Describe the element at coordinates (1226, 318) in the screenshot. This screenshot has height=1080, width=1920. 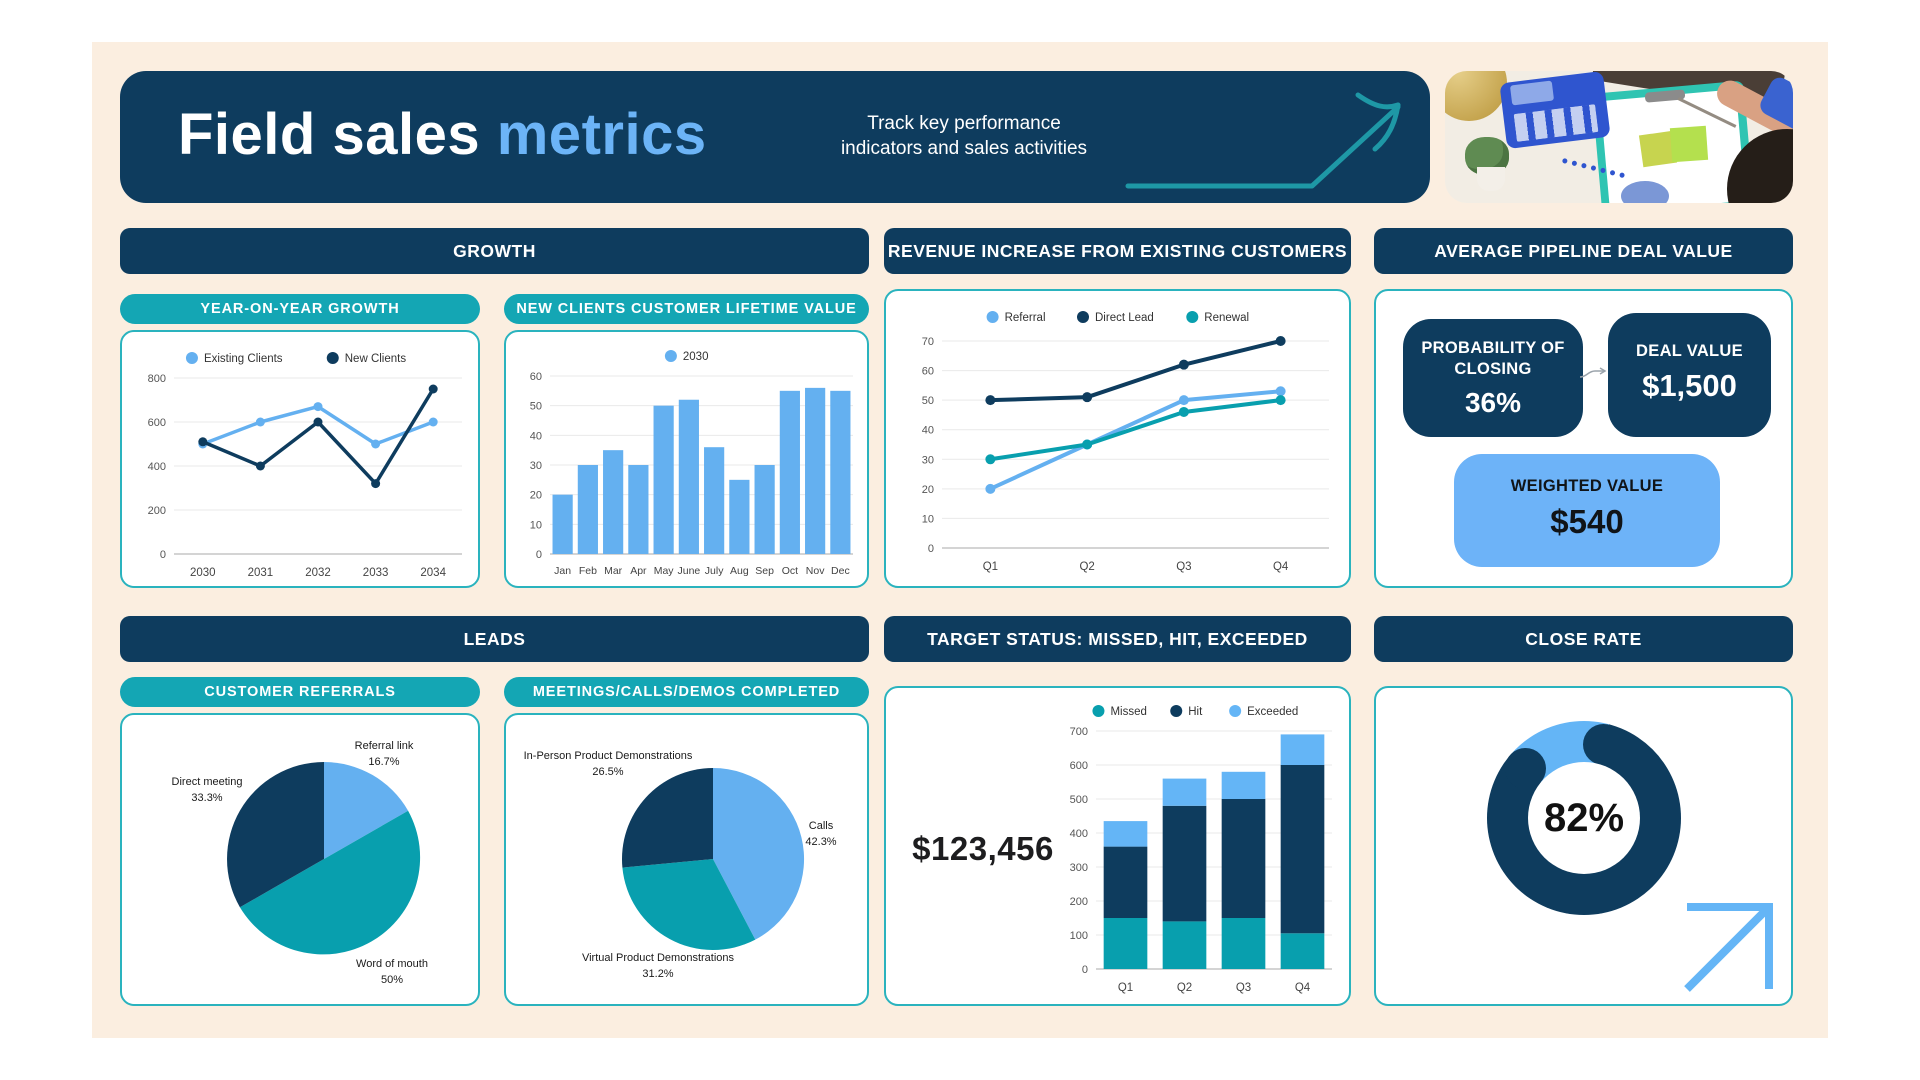
I see `svg-text: Renewal` at that location.